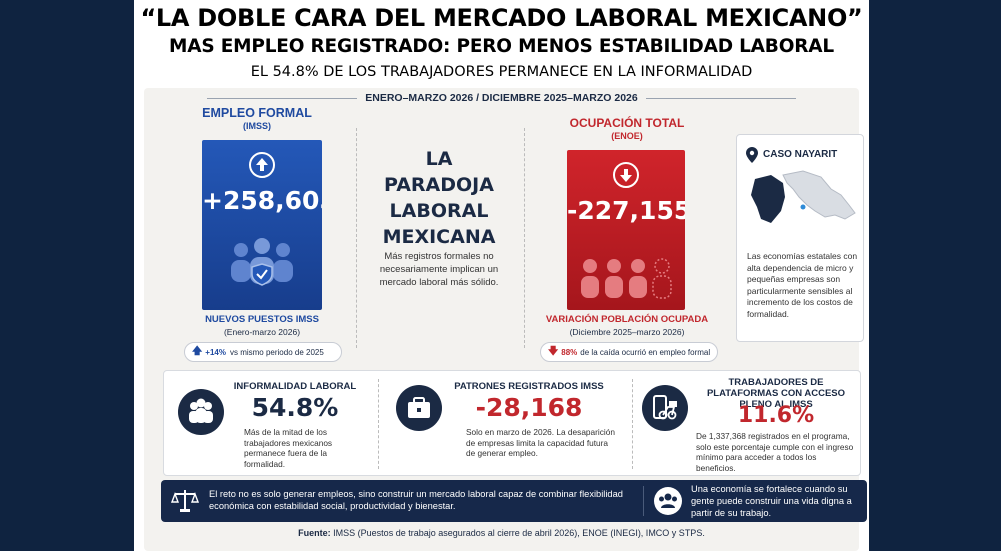 The width and height of the screenshot is (1001, 551). What do you see at coordinates (262, 200) in the screenshot?
I see `formal-value: +258,605` at bounding box center [262, 200].